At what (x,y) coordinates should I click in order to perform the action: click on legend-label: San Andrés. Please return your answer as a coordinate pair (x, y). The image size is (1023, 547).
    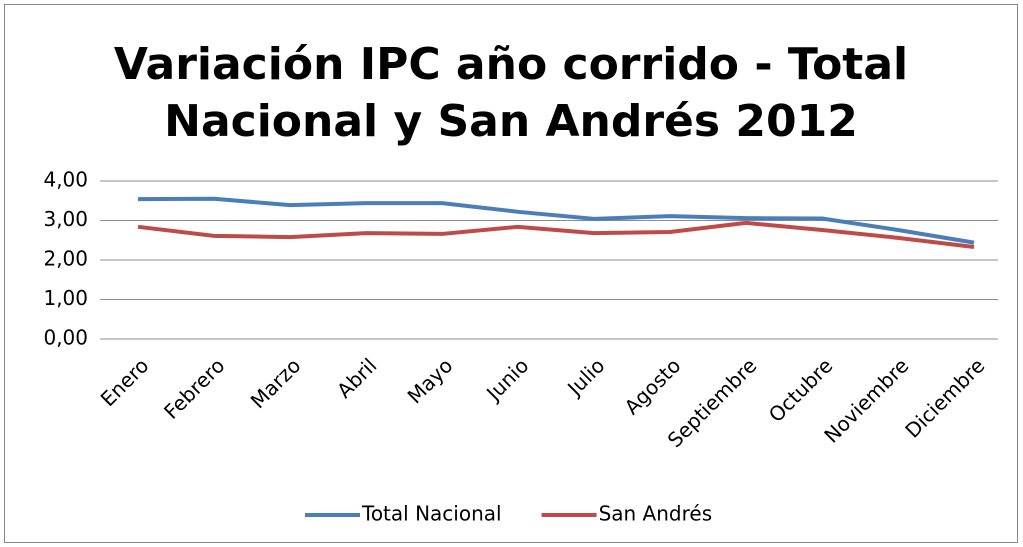
    Looking at the image, I should click on (656, 514).